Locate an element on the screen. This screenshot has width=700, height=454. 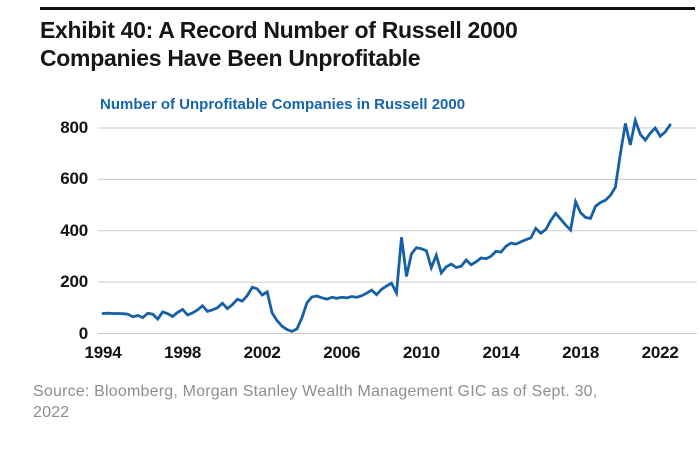
y-tick-label-0: 0 is located at coordinates (83, 333).